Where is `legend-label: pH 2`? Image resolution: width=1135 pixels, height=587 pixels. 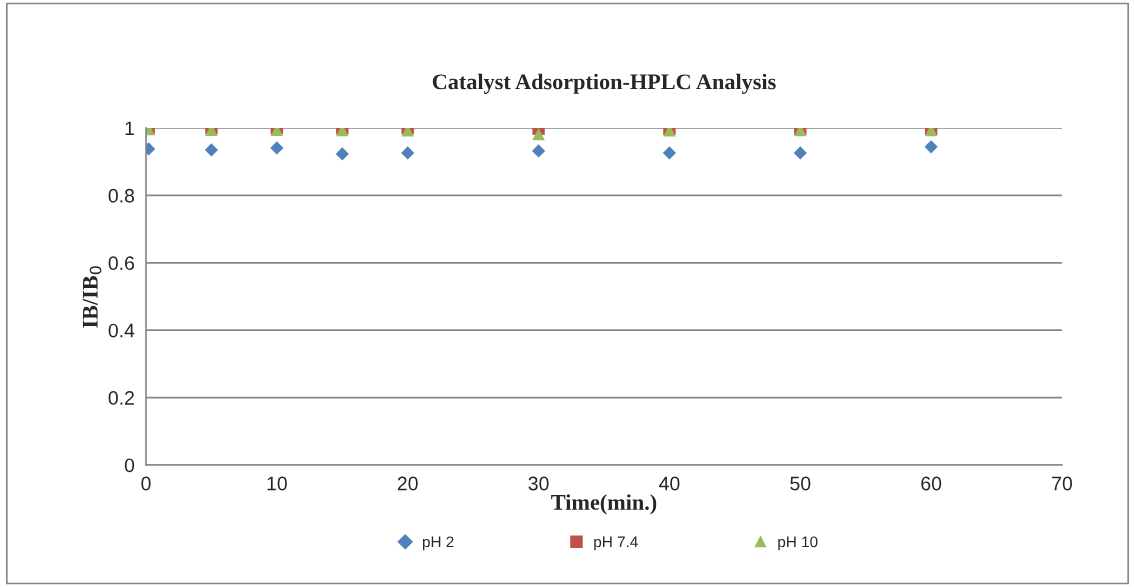
legend-label: pH 2 is located at coordinates (438, 543).